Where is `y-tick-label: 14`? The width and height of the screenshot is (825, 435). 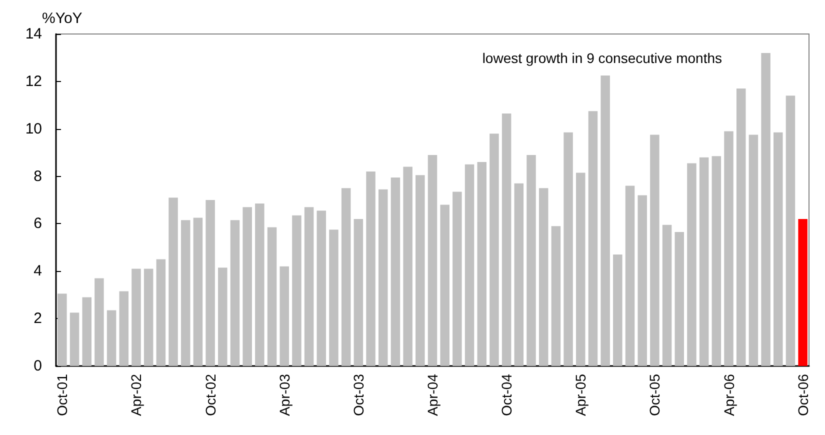 y-tick-label: 14 is located at coordinates (33, 34).